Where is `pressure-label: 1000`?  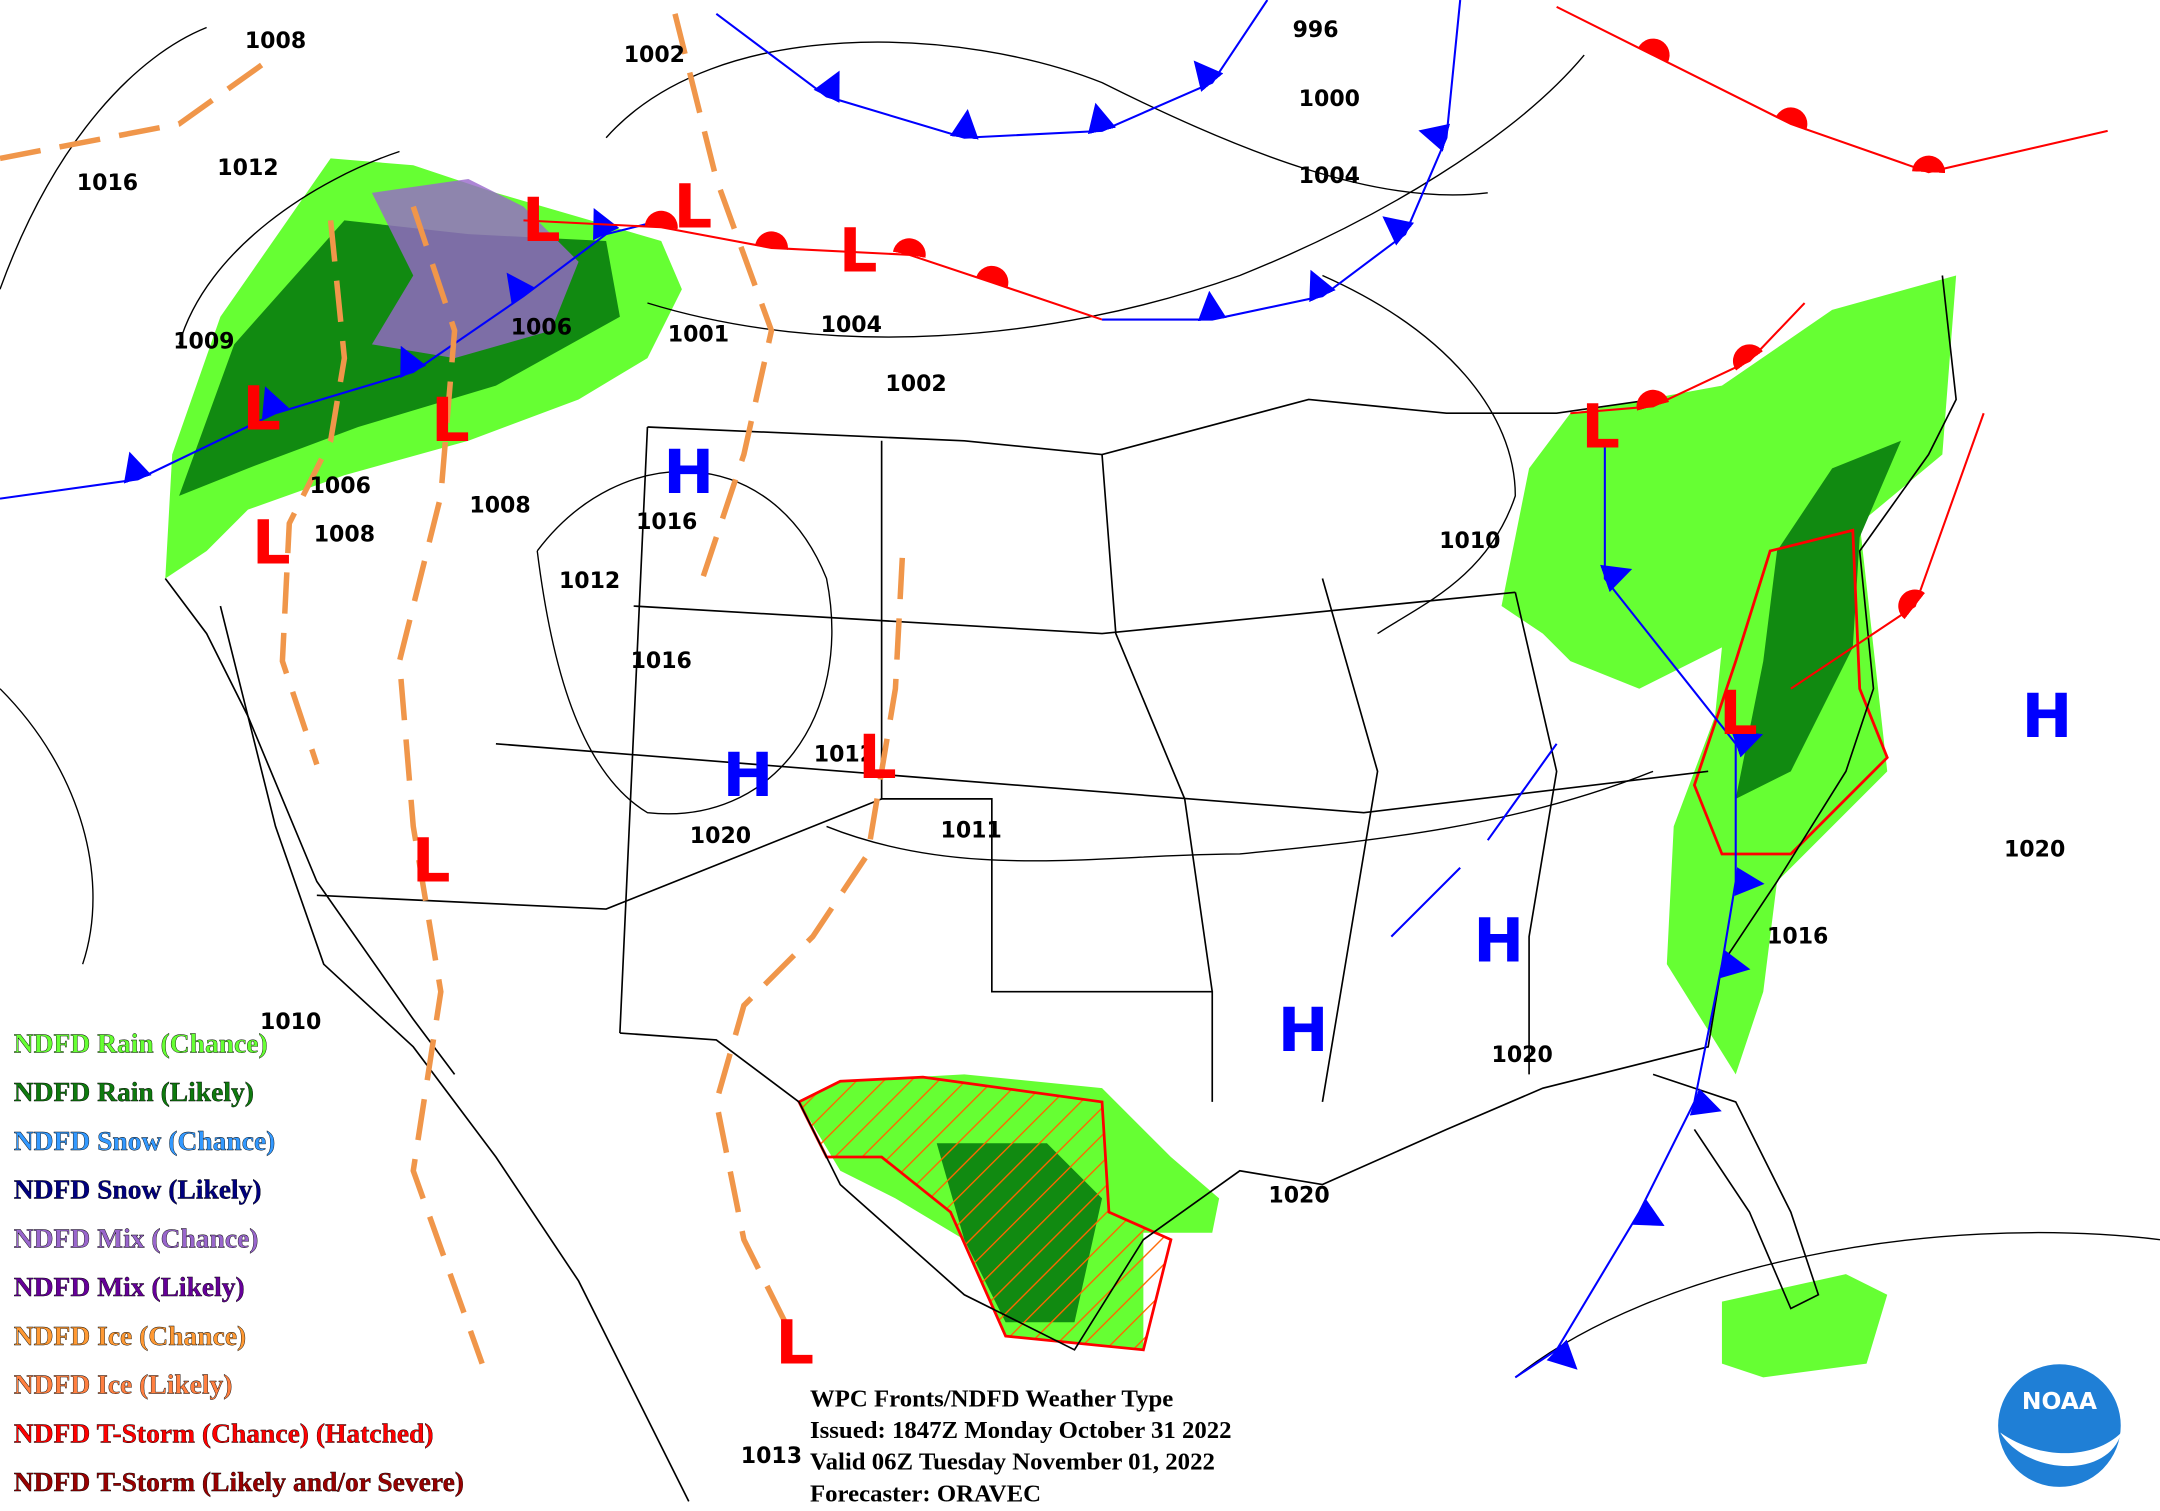 pressure-label: 1000 is located at coordinates (1329, 99).